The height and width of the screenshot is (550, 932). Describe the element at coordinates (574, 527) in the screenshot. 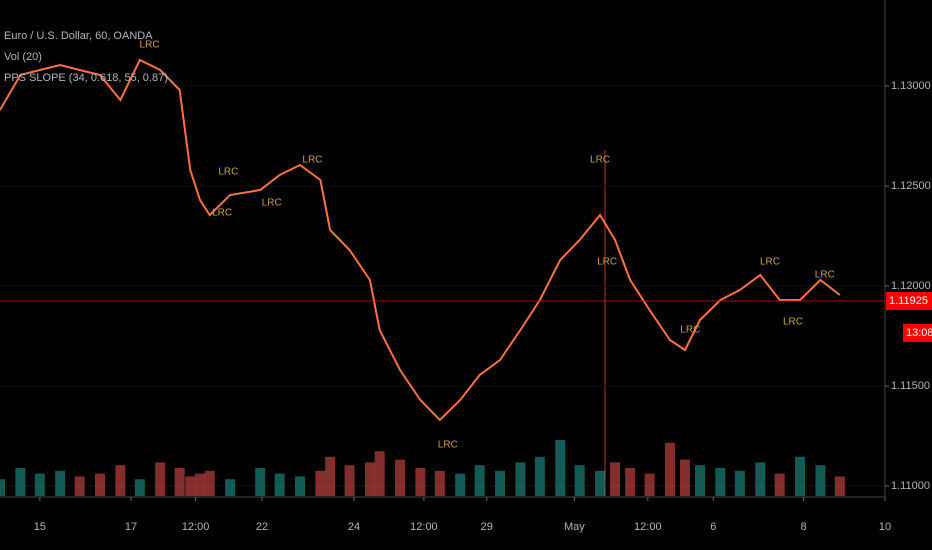

I see `x-tick-label: May` at that location.